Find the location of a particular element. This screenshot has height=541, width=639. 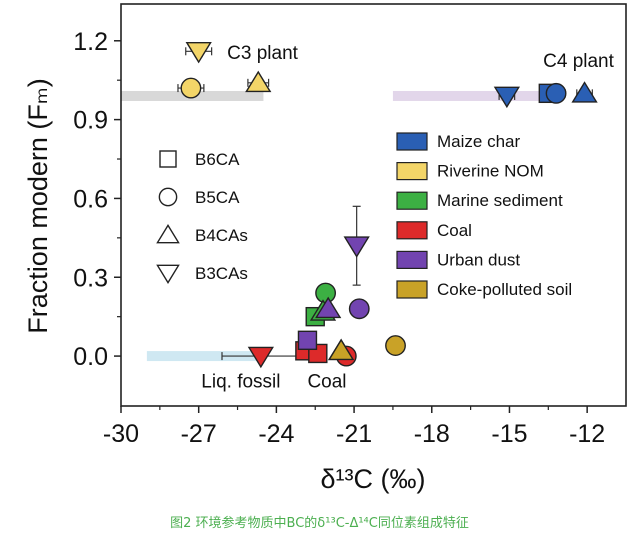

legend-marker-triangle-up is located at coordinates (168, 234).